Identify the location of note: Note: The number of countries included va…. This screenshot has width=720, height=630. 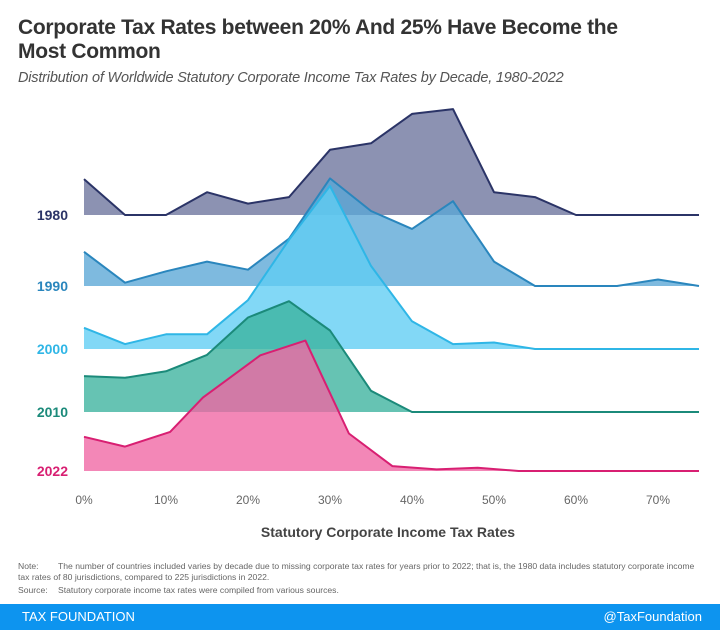
(363, 572).